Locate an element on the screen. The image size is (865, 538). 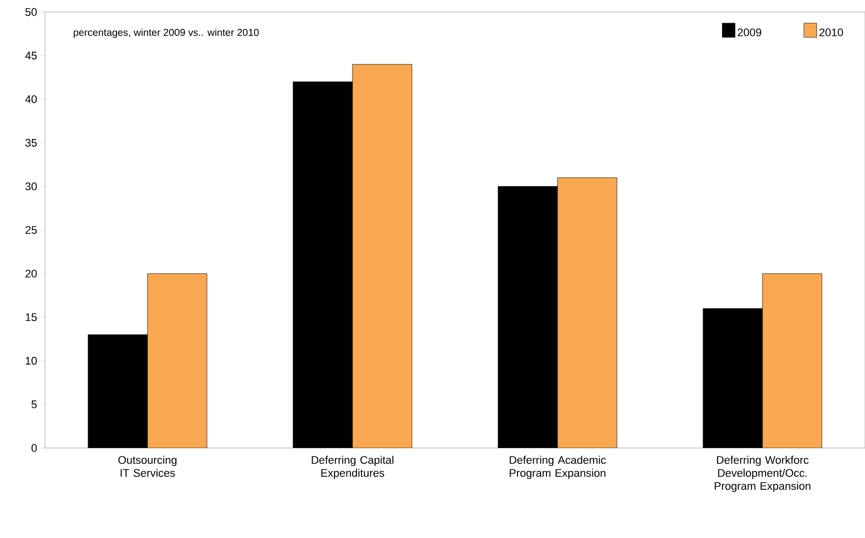
y-tick-label: 50 is located at coordinates (31, 12).